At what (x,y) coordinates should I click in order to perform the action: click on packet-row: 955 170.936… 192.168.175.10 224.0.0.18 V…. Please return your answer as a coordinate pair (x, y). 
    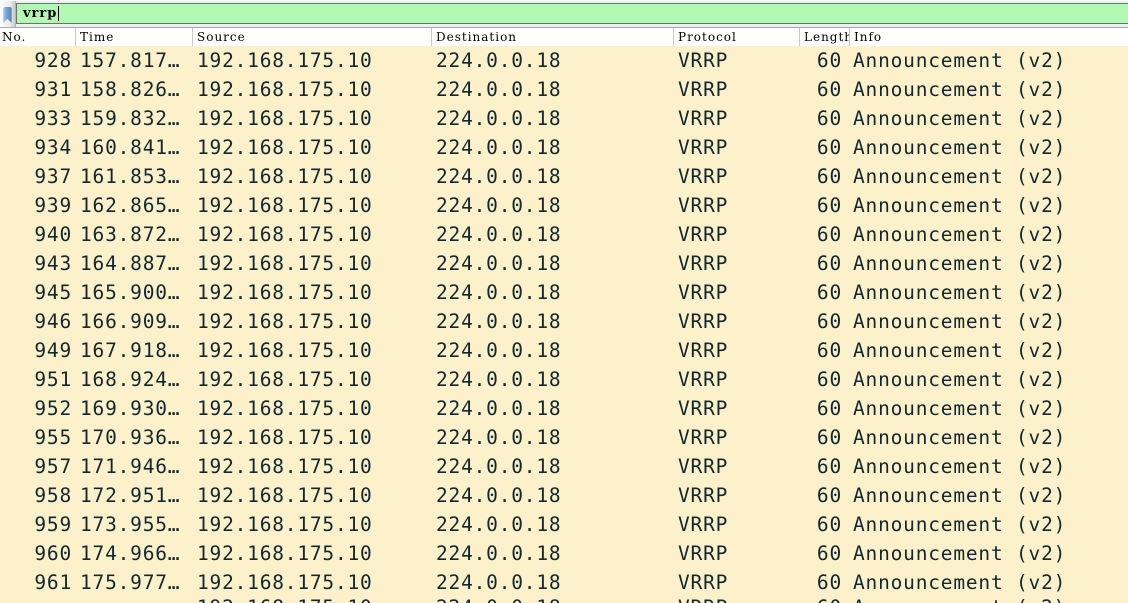
    Looking at the image, I should click on (564, 437).